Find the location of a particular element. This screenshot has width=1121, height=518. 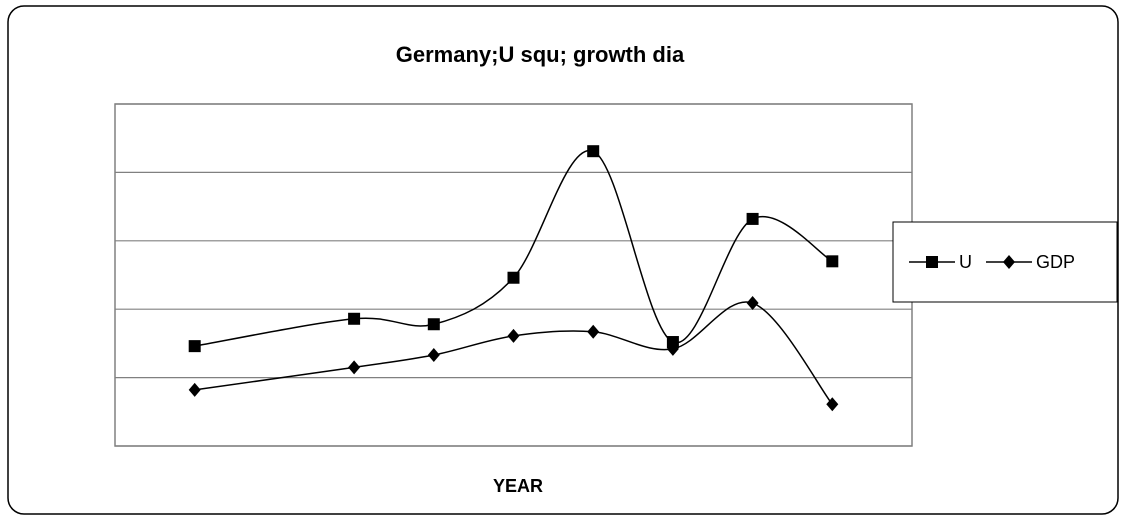

legend-label: GDP is located at coordinates (1055, 262).